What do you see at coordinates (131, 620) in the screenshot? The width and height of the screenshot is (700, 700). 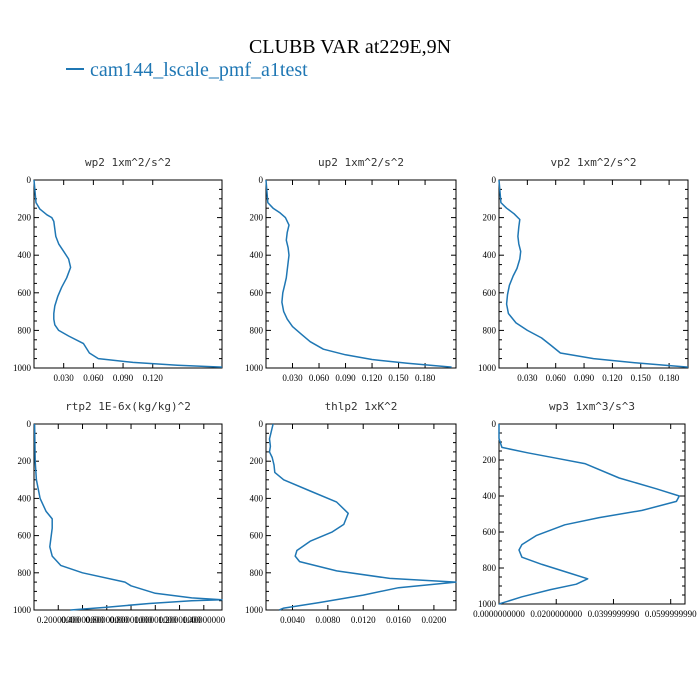 I see `x-tick-label: 0.80000000` at bounding box center [131, 620].